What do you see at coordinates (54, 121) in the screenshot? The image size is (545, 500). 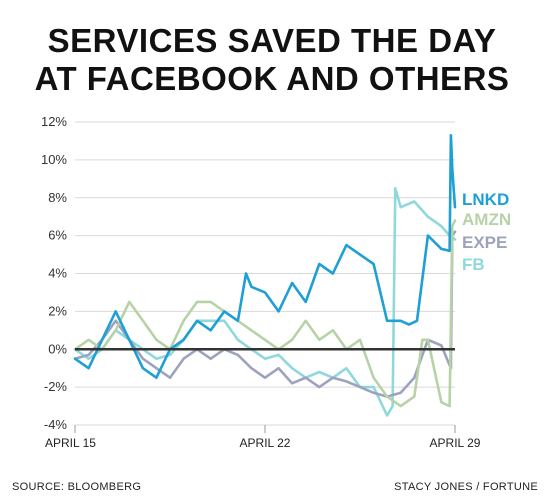 I see `y-tick-label: 12%` at bounding box center [54, 121].